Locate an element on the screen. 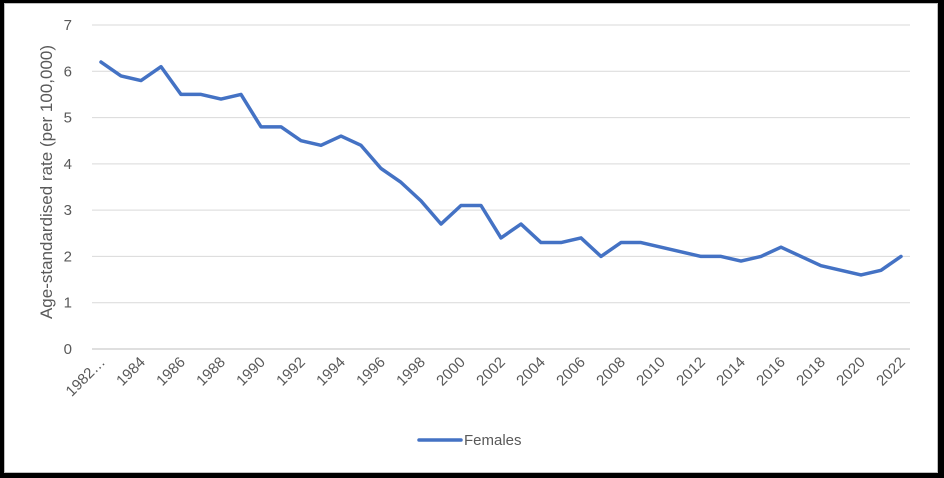 Image resolution: width=944 pixels, height=478 pixels. x-tick-label: 2014 is located at coordinates (731, 372).